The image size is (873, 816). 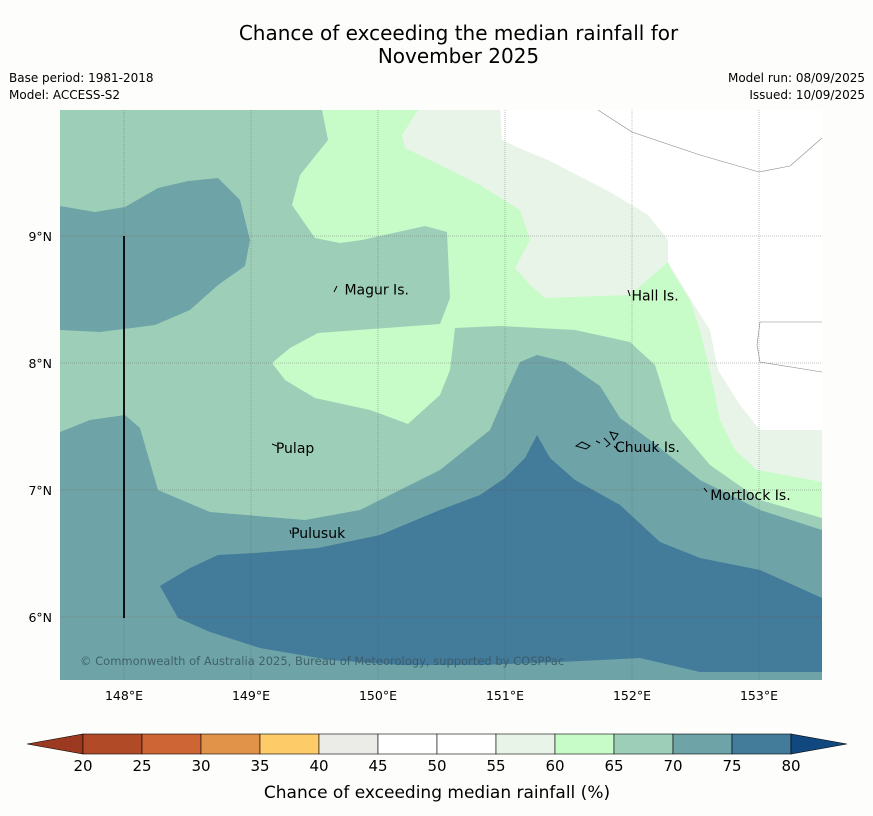 I want to click on title-line-2: November 2025, so click(x=458, y=56).